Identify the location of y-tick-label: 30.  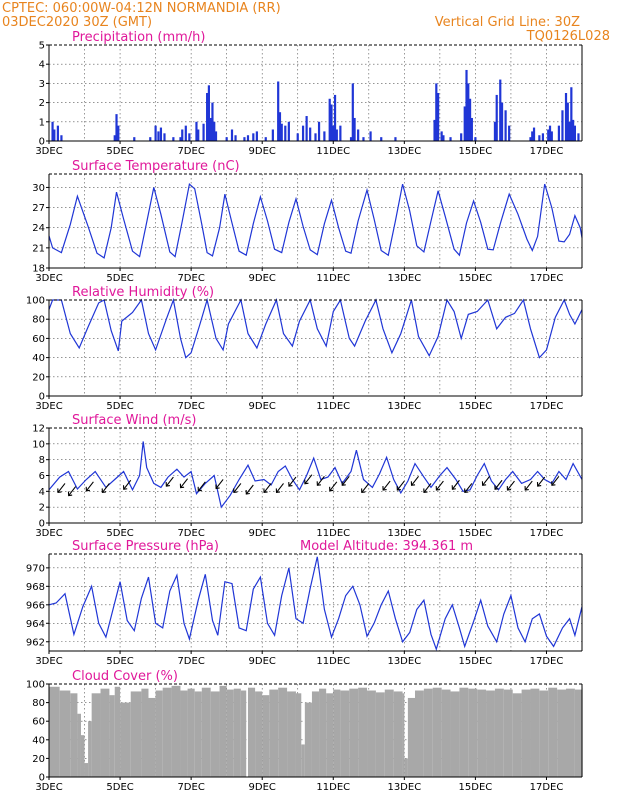
(38, 188).